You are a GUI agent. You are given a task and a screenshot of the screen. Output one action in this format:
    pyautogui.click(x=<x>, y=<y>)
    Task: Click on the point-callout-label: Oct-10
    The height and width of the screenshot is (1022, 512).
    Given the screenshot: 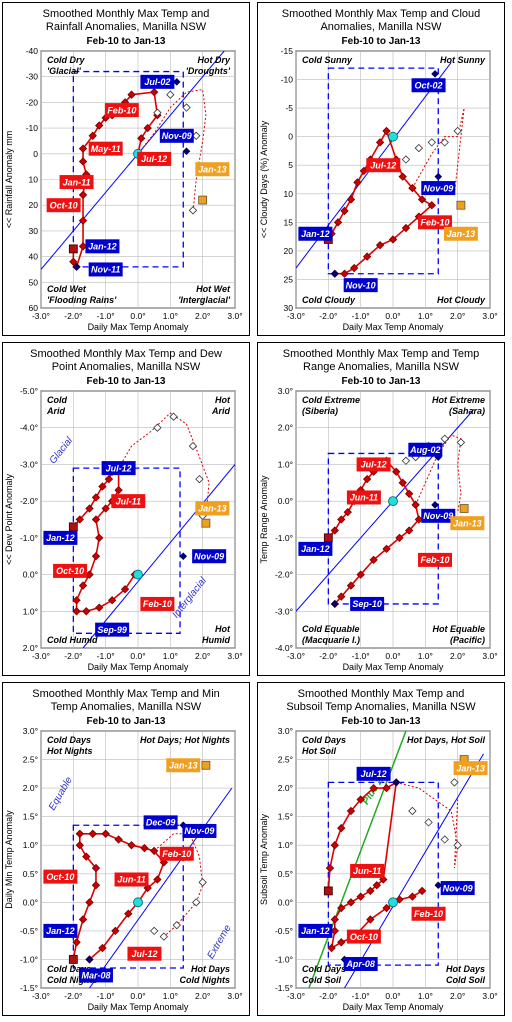 What is the action you would take?
    pyautogui.click(x=60, y=877)
    